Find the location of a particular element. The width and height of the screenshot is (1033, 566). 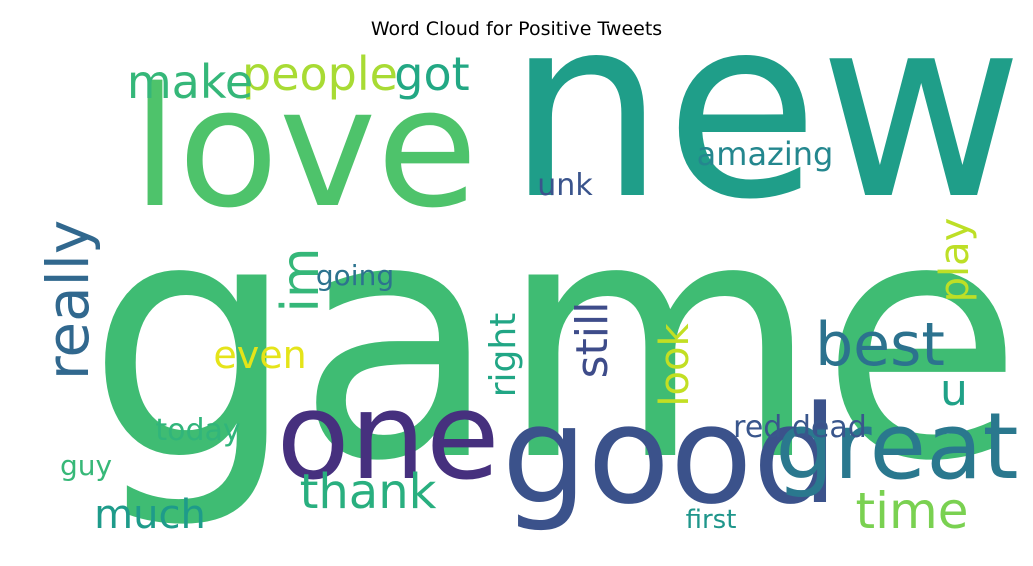

word-16: still is located at coordinates (592, 340).